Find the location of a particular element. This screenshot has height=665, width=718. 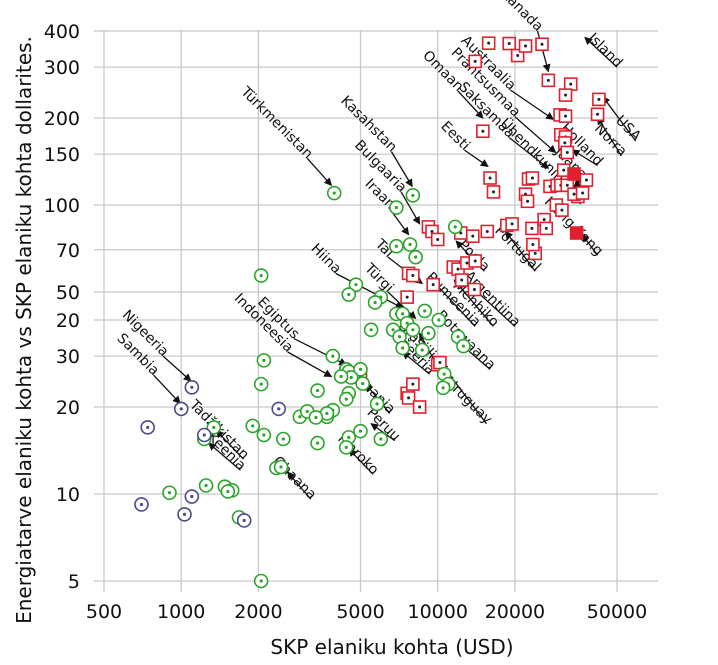

x-tick-label: 5000 is located at coordinates (360, 612).